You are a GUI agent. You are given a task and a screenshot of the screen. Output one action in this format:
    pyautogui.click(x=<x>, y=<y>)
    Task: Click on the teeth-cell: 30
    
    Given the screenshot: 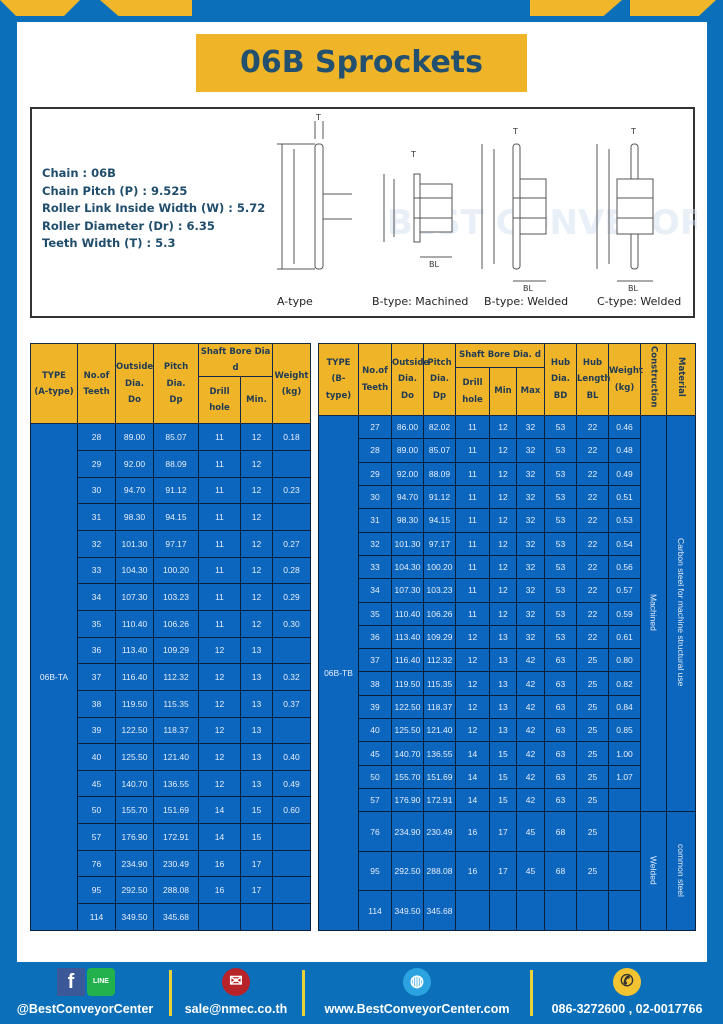 What is the action you would take?
    pyautogui.click(x=375, y=497)
    